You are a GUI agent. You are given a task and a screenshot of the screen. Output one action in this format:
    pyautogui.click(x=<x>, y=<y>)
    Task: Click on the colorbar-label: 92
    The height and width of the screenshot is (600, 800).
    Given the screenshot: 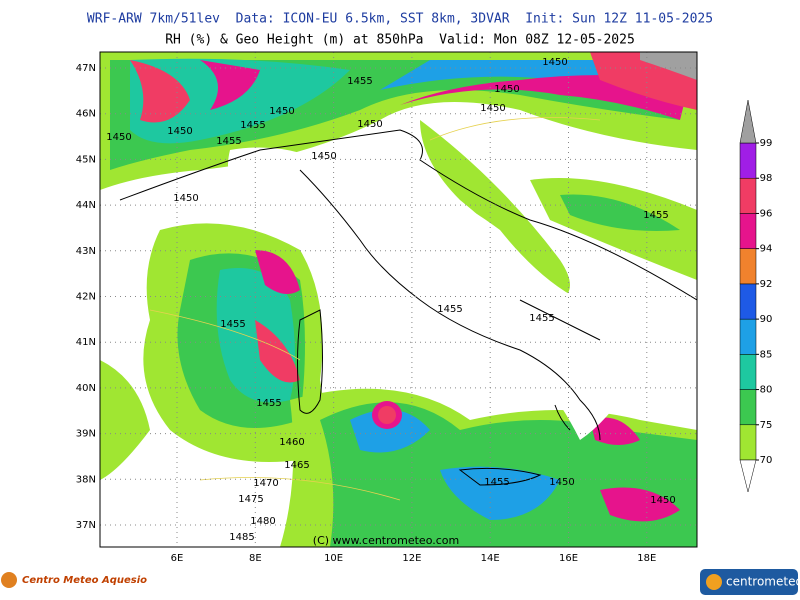 What is the action you would take?
    pyautogui.click(x=766, y=284)
    